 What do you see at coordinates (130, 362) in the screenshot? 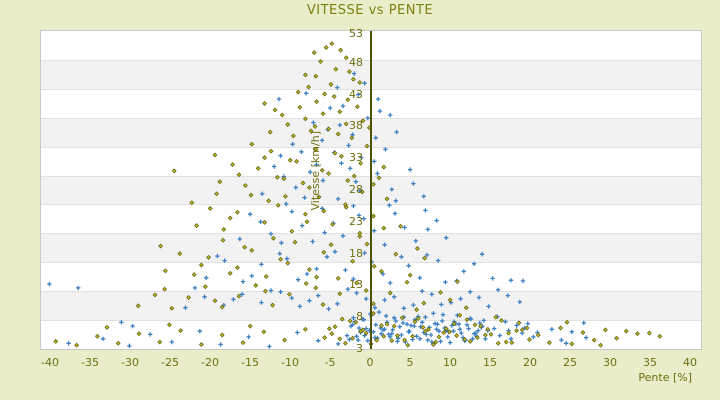
I see `x-tick-label: -30` at bounding box center [130, 362].